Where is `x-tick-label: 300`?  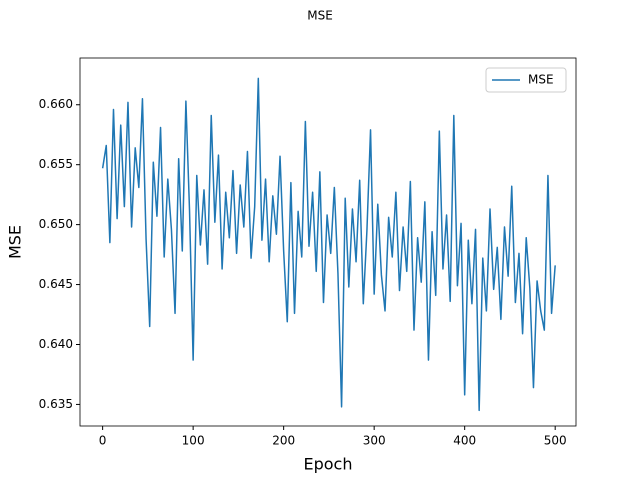
x-tick-label: 300 is located at coordinates (374, 441).